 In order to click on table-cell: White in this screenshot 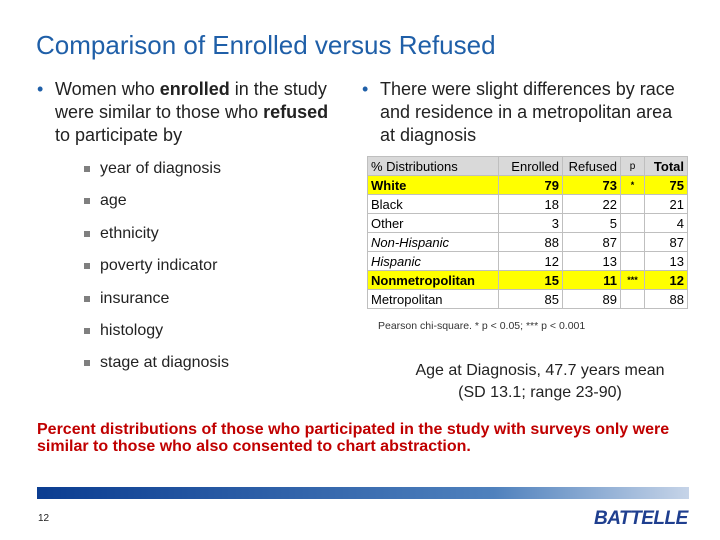, I will do `click(433, 185)`.